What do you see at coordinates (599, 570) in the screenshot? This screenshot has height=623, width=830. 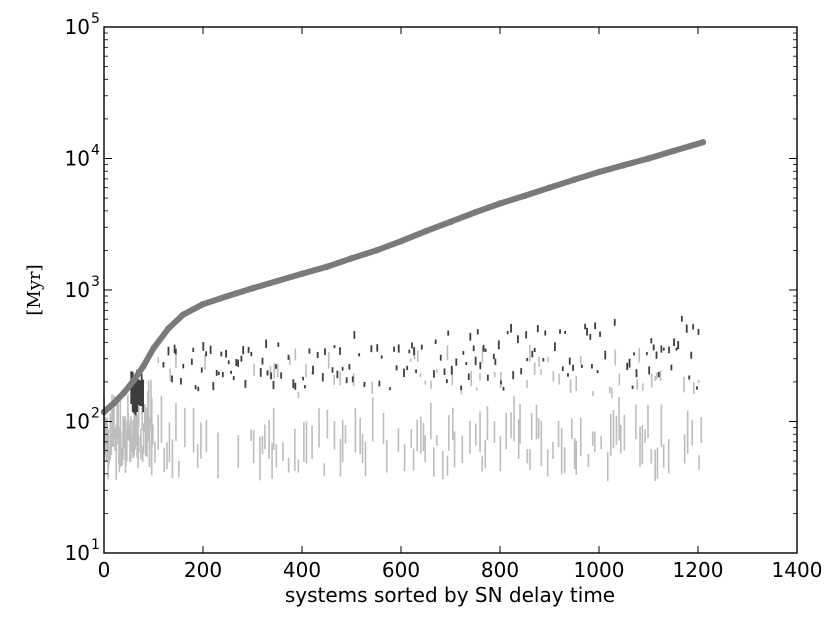 I see `x-tick-label: 1000` at bounding box center [599, 570].